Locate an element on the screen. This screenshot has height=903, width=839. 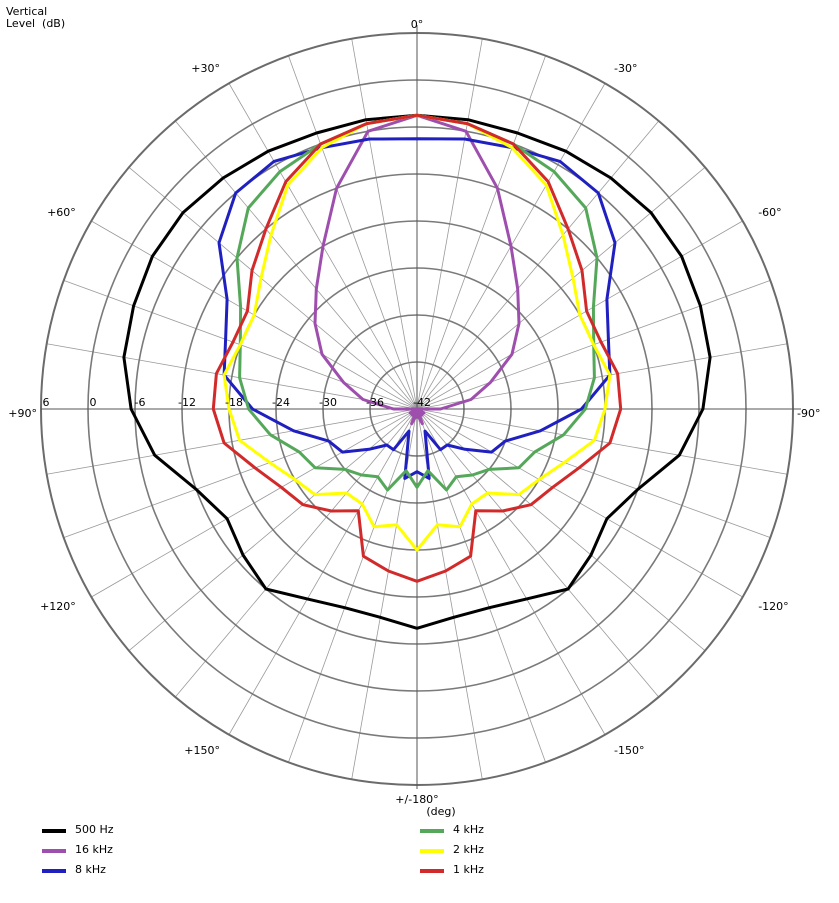
legend-label: 1 kHz is located at coordinates (468, 869).